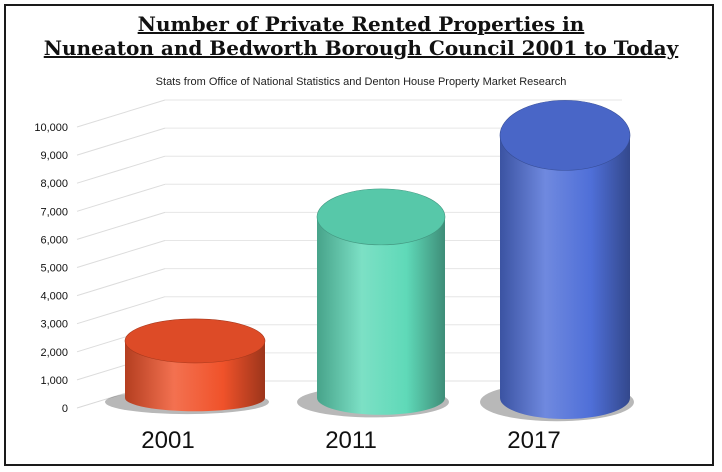 The image size is (722, 472). I want to click on y-tick-label: 10,000, so click(51, 128).